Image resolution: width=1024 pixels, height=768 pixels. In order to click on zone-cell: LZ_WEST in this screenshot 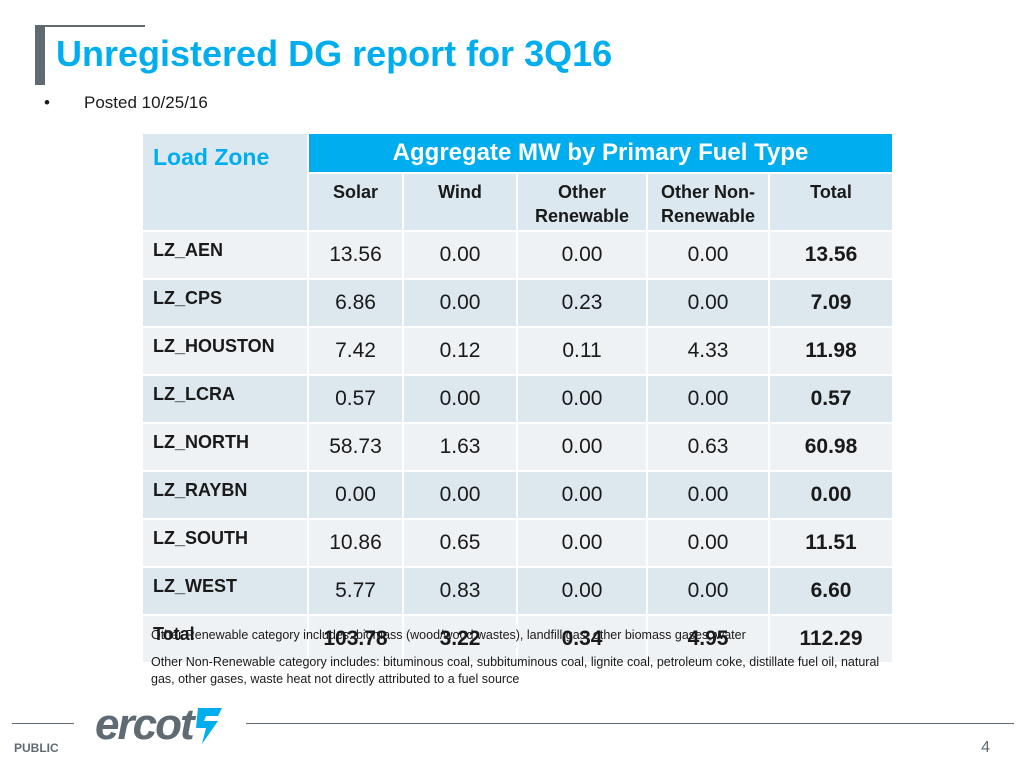, I will do `click(225, 591)`.